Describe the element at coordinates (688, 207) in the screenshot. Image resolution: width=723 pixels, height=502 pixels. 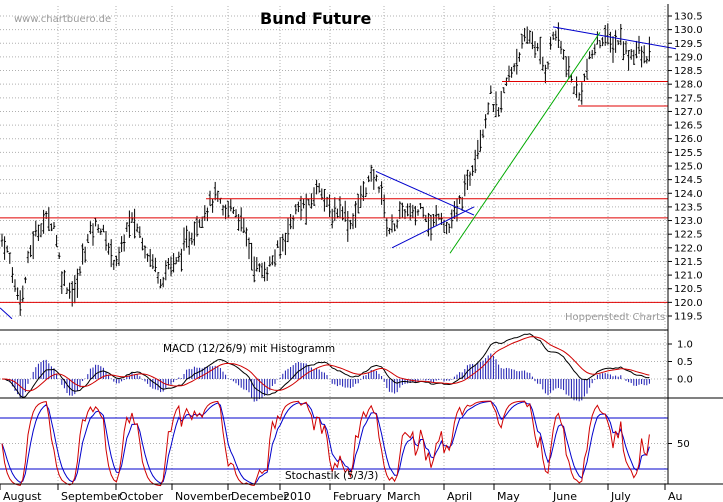
I see `price-tick-label: 123.5` at that location.